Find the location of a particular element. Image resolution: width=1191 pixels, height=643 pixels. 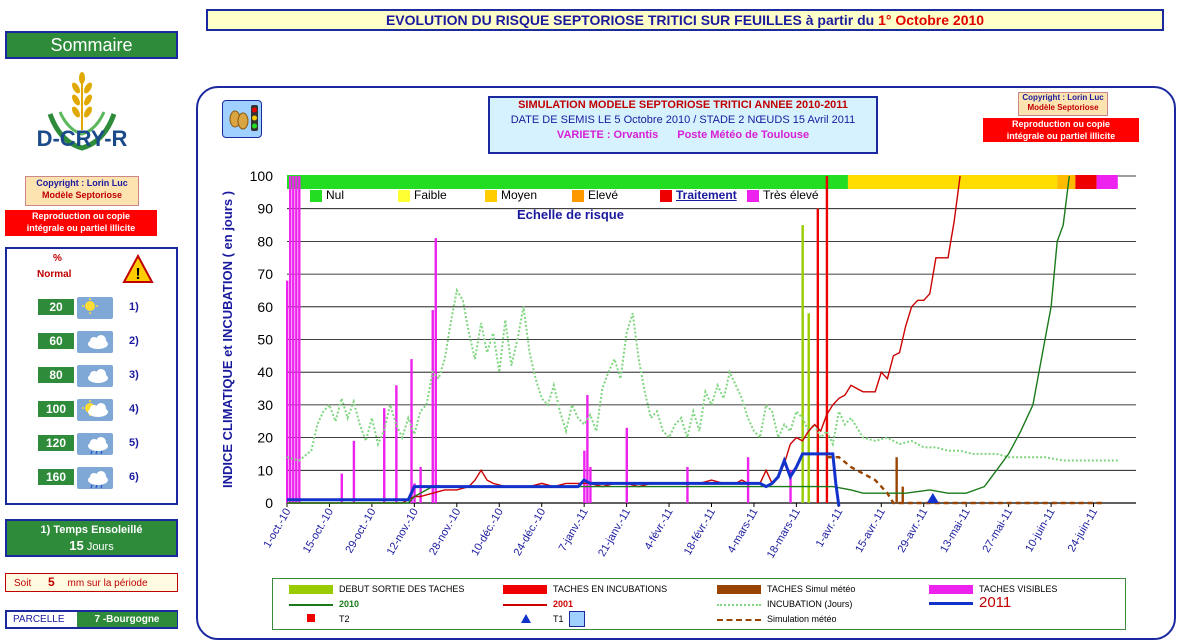

x-tick-label: 15-avr.-11 is located at coordinates (870, 531).